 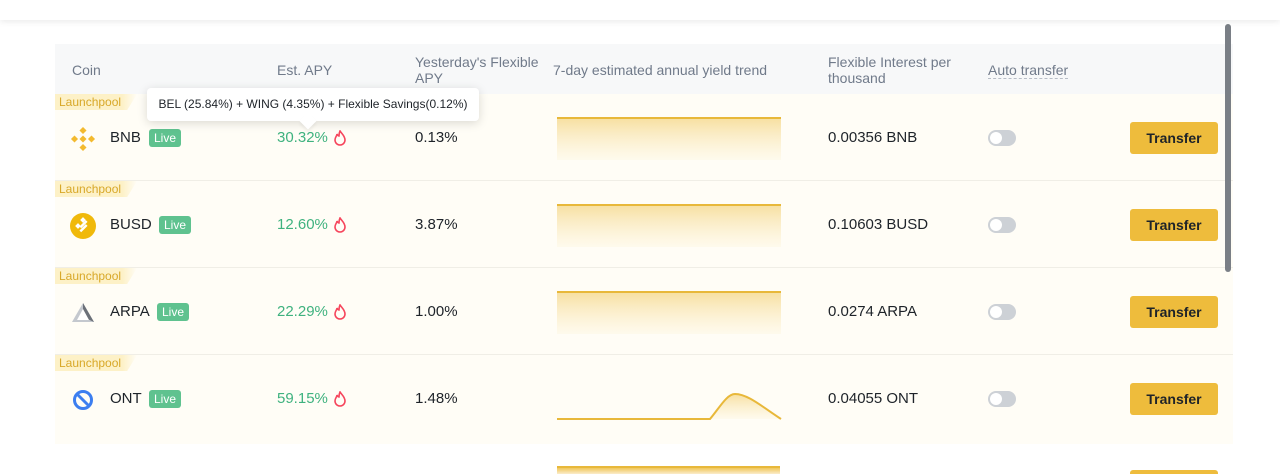 I want to click on yesterday-apy: 1.00%, so click(x=436, y=311).